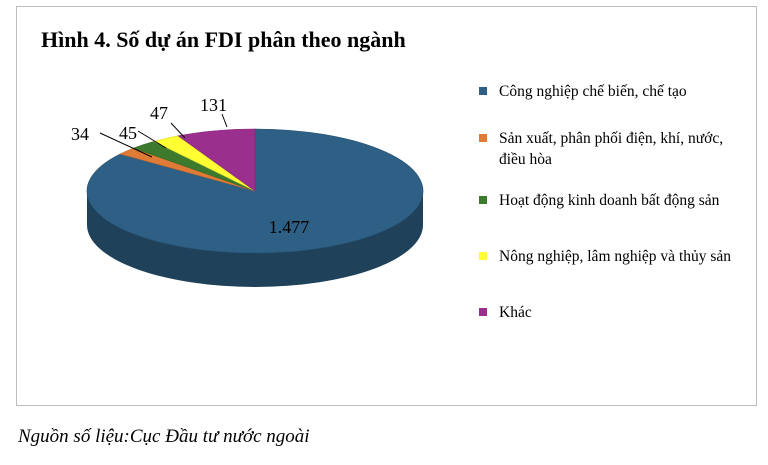  Describe the element at coordinates (80, 134) in the screenshot. I see `data-label: 34` at that location.